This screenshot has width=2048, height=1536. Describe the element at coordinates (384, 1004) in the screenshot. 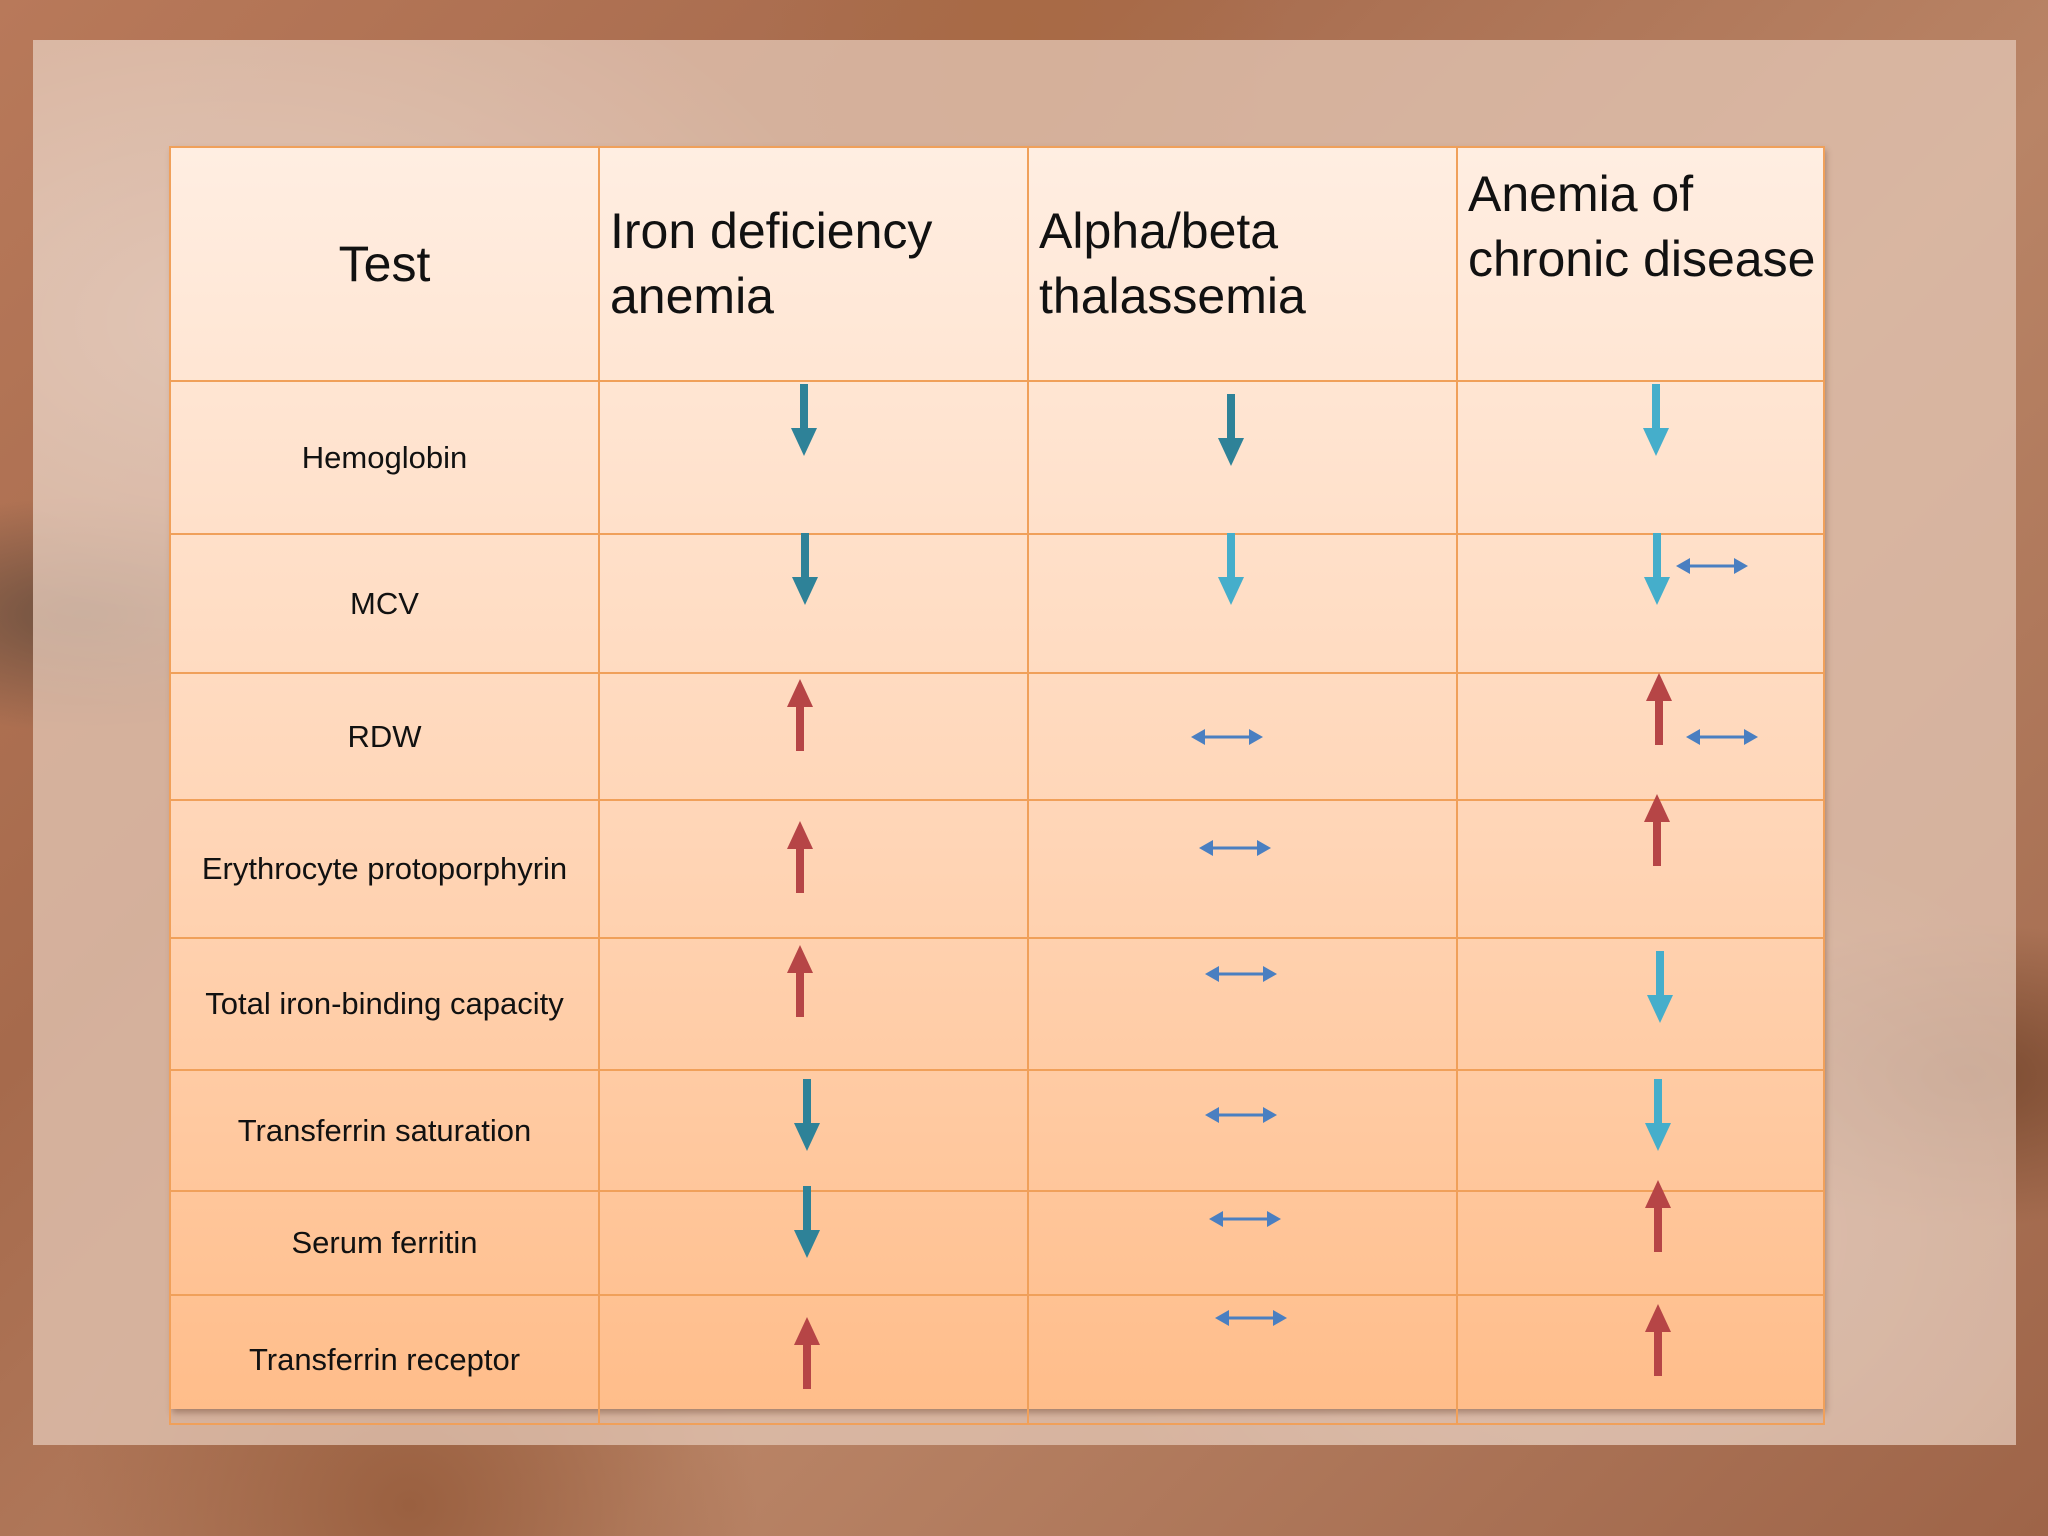

I see `test-label: Total iron-binding capacity` at that location.